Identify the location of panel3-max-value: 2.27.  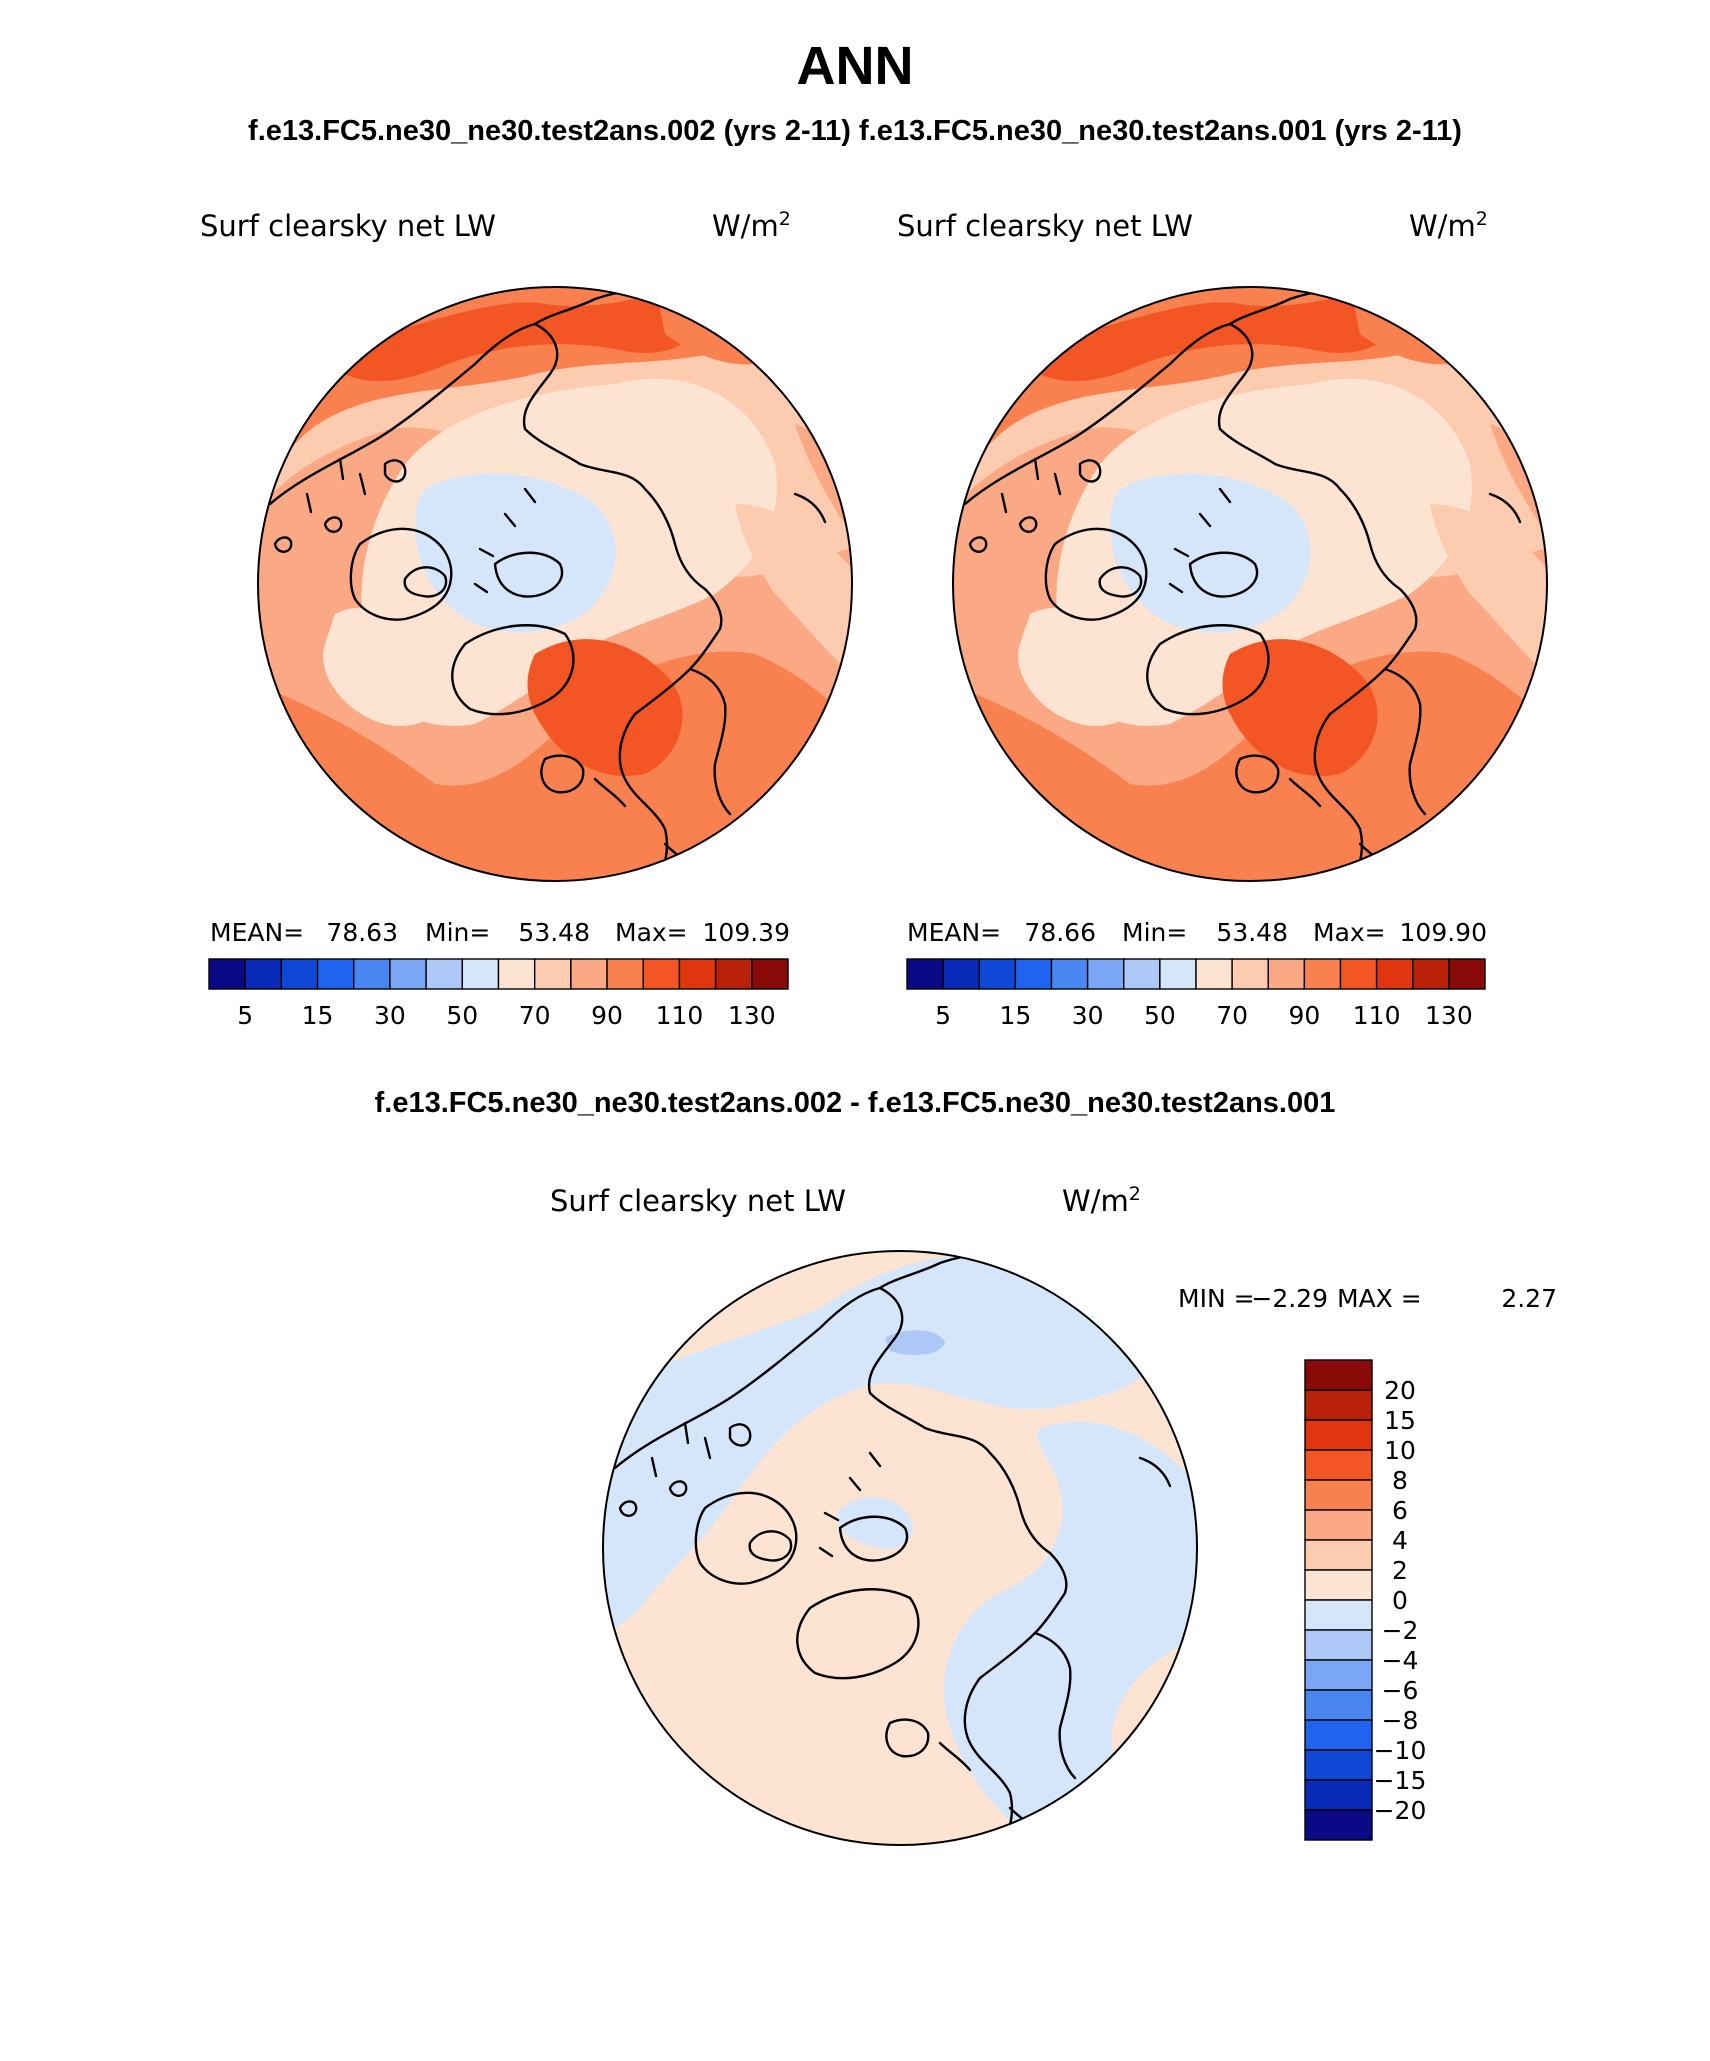
(1529, 1298).